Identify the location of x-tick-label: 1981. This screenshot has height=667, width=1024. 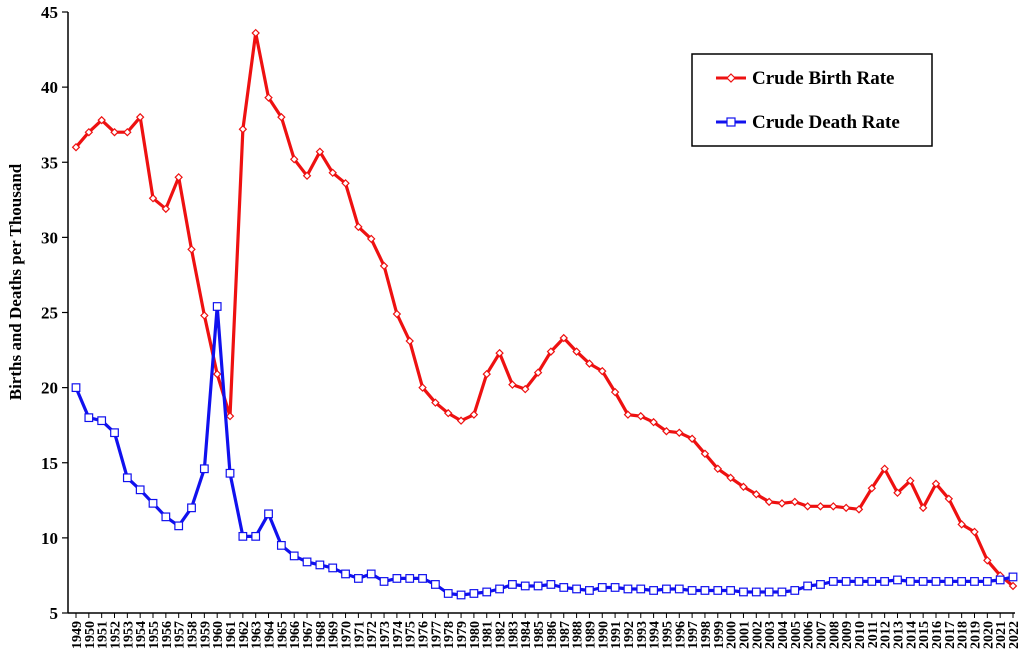
(488, 635).